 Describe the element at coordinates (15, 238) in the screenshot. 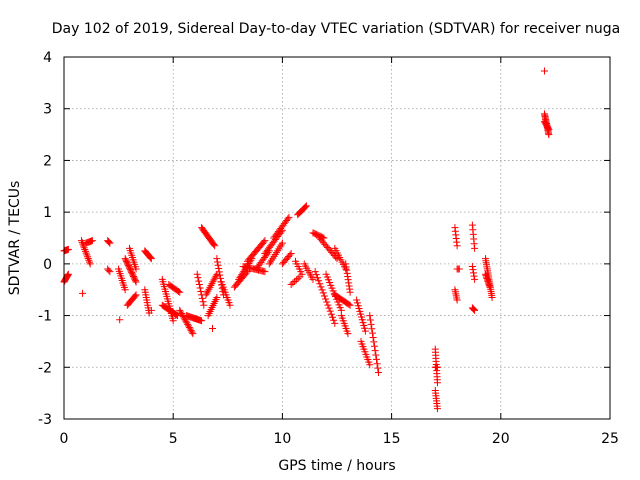

I see `y-axis-label: SDTVAR / TECUs` at that location.